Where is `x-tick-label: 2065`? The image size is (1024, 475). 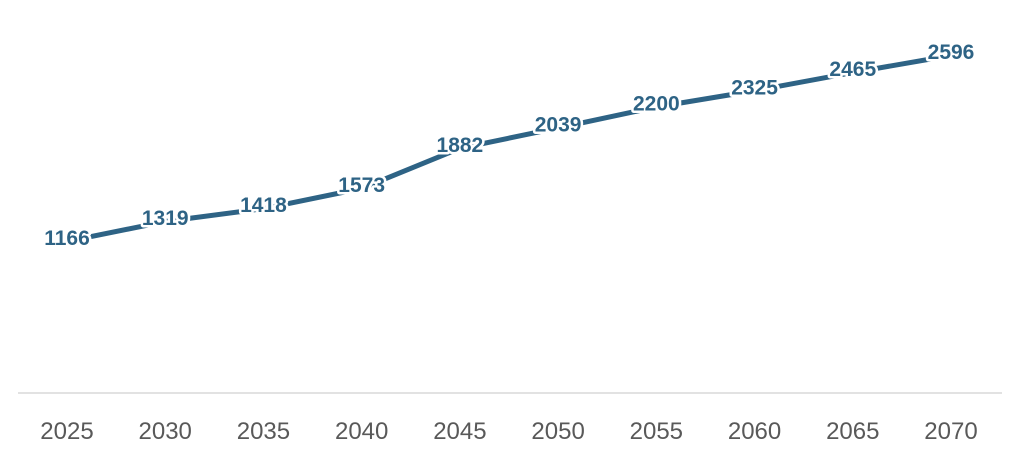 x-tick-label: 2065 is located at coordinates (852, 431).